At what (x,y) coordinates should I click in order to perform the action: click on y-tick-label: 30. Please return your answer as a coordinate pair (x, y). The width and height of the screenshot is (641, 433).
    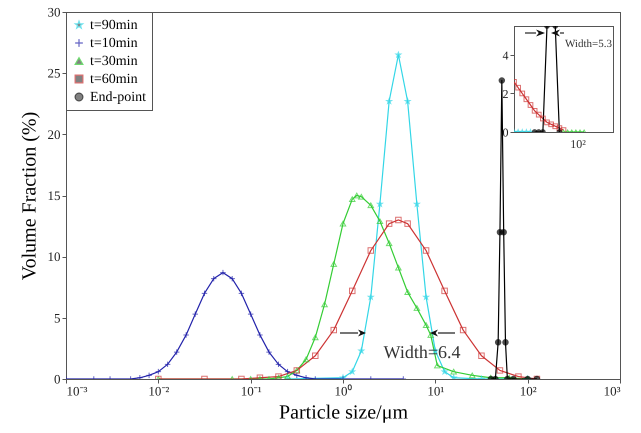
    Looking at the image, I should click on (54, 12).